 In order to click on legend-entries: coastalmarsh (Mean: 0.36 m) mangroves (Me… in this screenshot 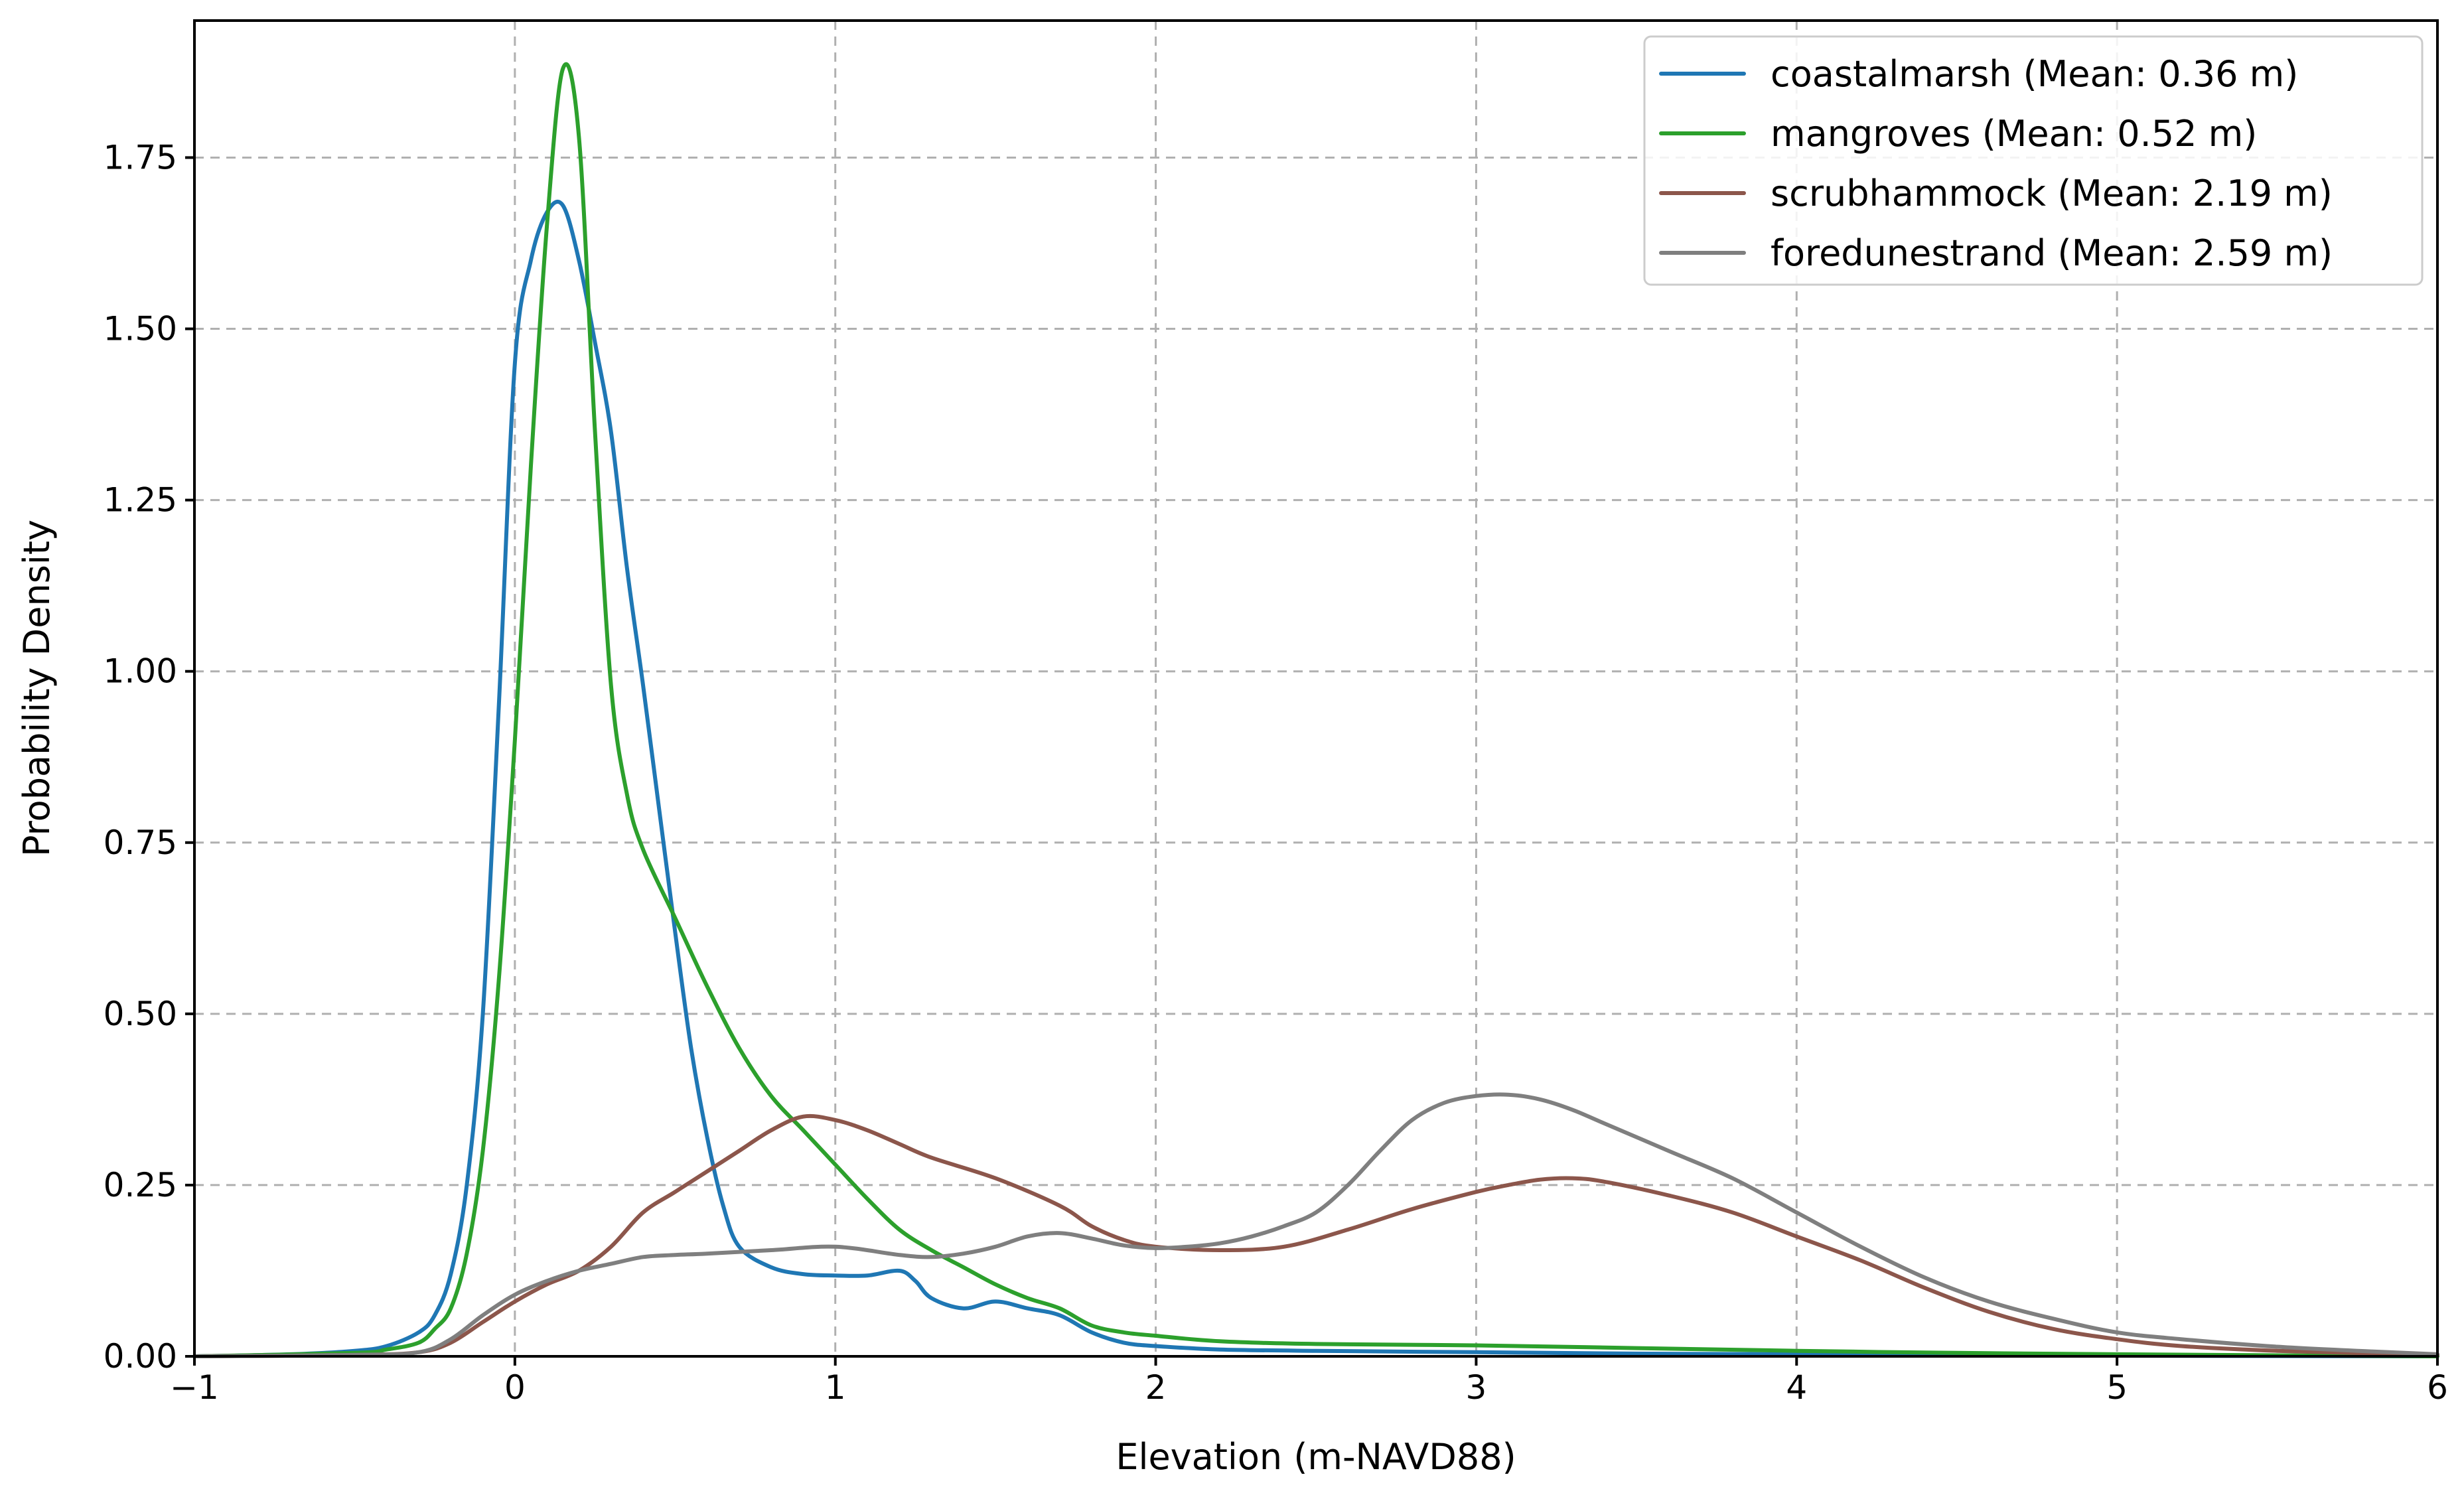, I will do `click(1996, 163)`.